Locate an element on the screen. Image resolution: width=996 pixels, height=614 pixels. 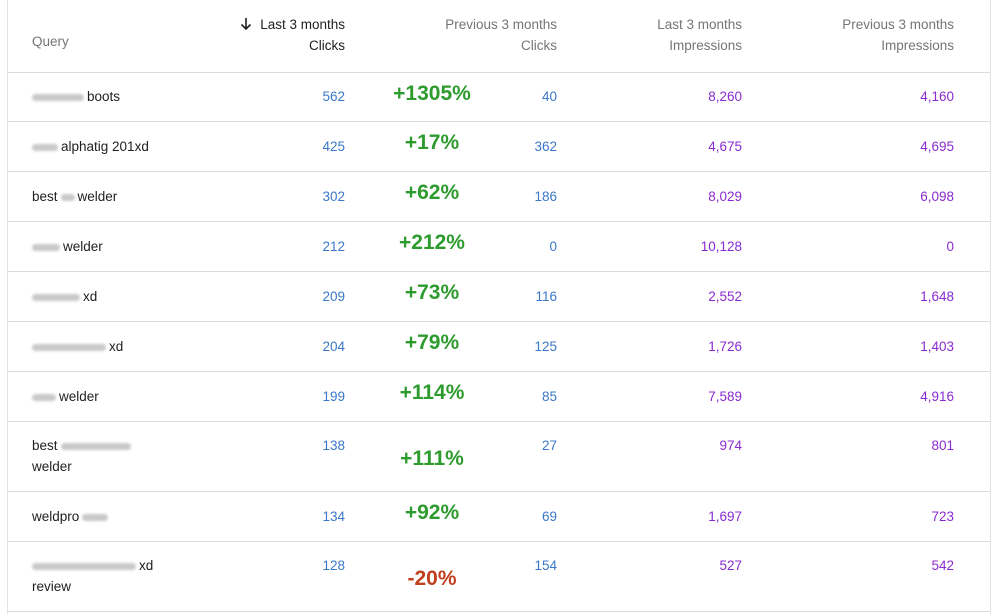
table-row: weldpro 134 69 1,697 723 +92% is located at coordinates (499, 516).